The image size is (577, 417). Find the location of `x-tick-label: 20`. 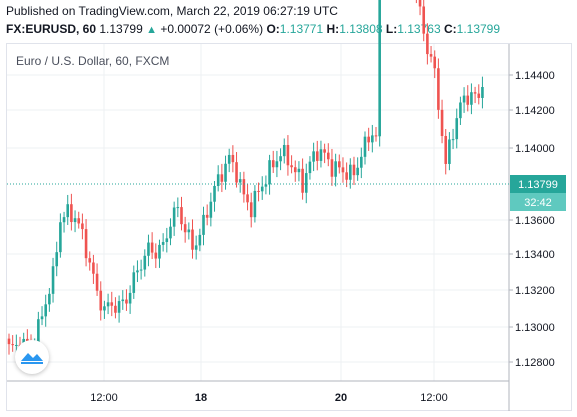

x-tick-label: 20 is located at coordinates (341, 398).